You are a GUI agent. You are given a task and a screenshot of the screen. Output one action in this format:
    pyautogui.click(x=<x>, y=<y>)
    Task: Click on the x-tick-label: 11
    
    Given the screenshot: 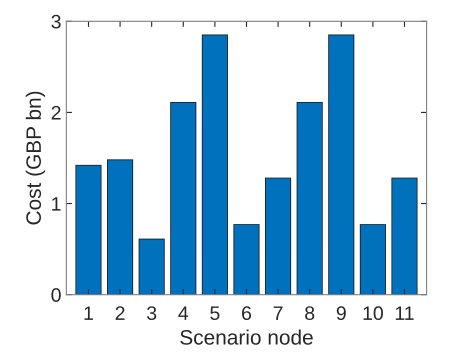 What is the action you would take?
    pyautogui.click(x=405, y=313)
    